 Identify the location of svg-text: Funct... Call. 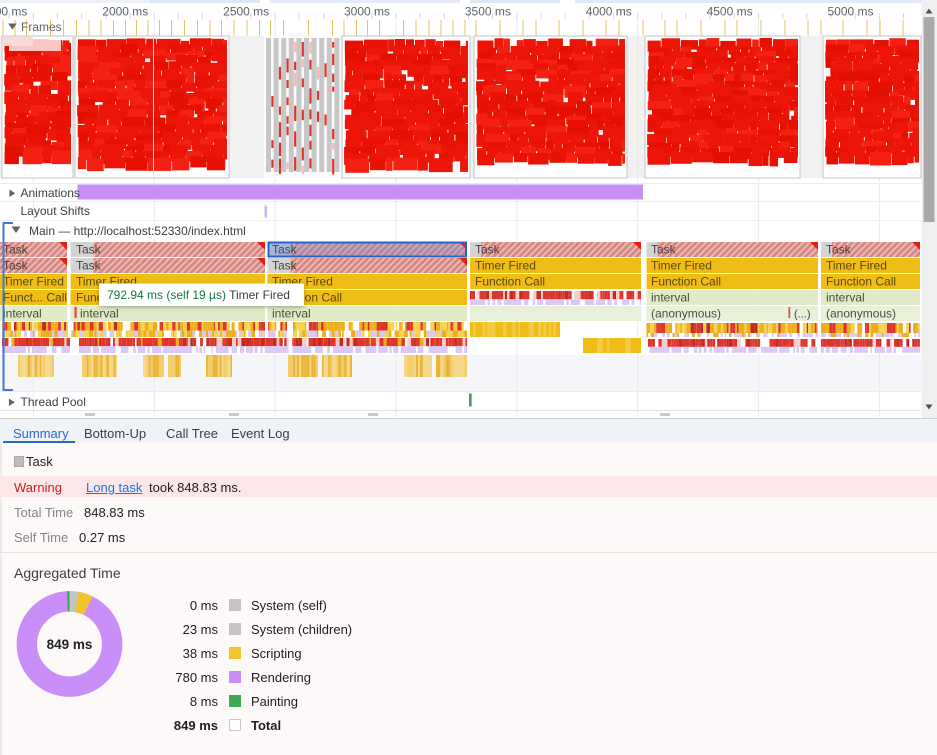
(35, 298).